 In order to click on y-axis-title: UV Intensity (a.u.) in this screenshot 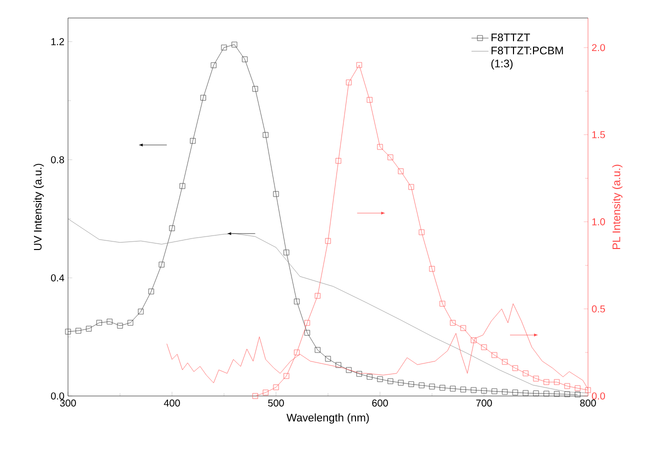, I will do `click(39, 207)`.